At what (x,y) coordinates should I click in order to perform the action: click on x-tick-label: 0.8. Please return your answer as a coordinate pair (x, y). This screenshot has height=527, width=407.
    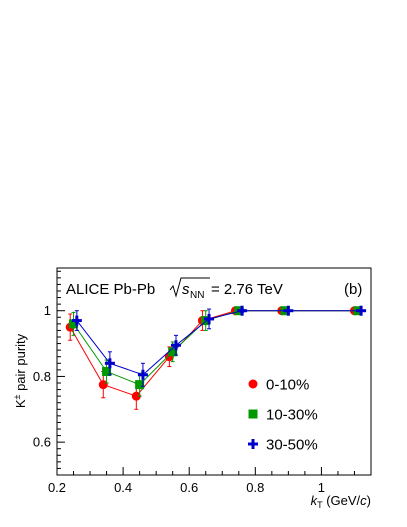
    Looking at the image, I should click on (255, 487).